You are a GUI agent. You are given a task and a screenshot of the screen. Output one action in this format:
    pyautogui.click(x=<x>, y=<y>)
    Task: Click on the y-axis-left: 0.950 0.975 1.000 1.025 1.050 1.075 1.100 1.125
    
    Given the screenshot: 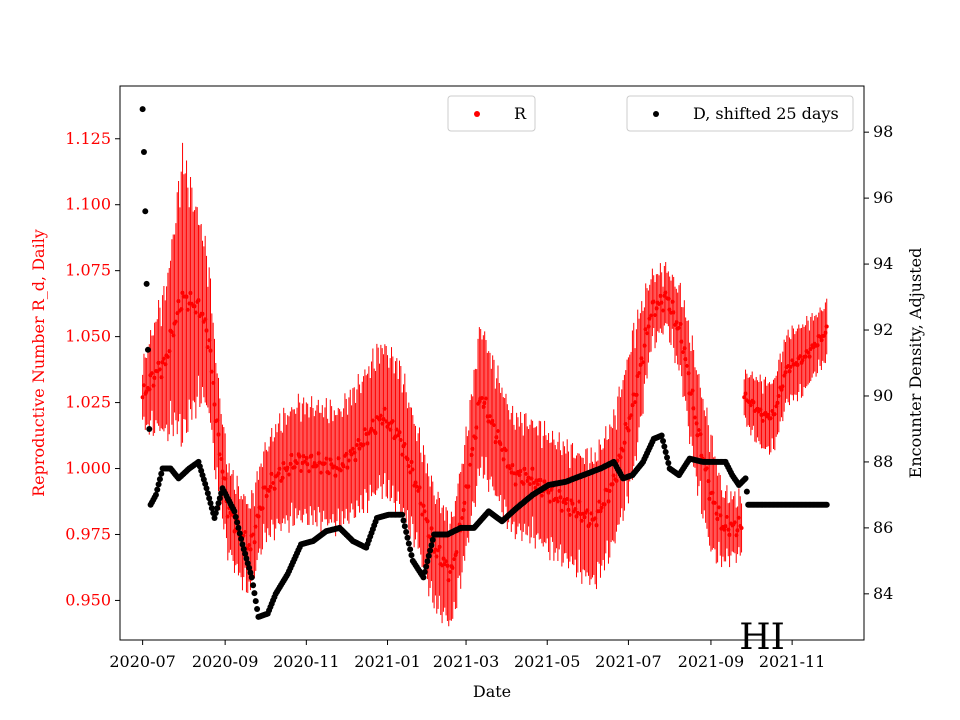 What is the action you would take?
    pyautogui.click(x=92, y=369)
    